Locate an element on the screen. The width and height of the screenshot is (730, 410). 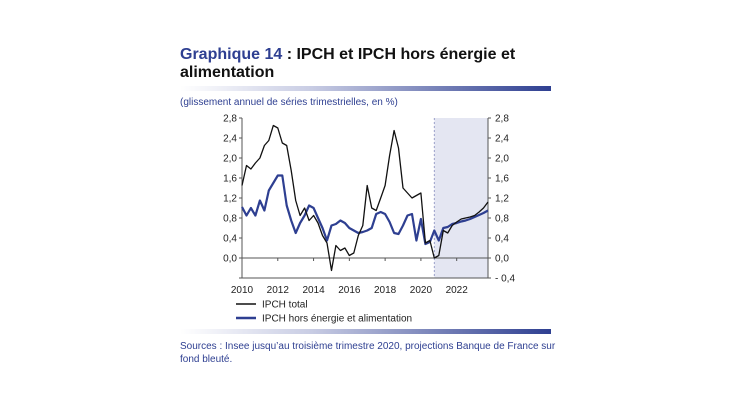
x-tick-label: 2020 is located at coordinates (421, 290).